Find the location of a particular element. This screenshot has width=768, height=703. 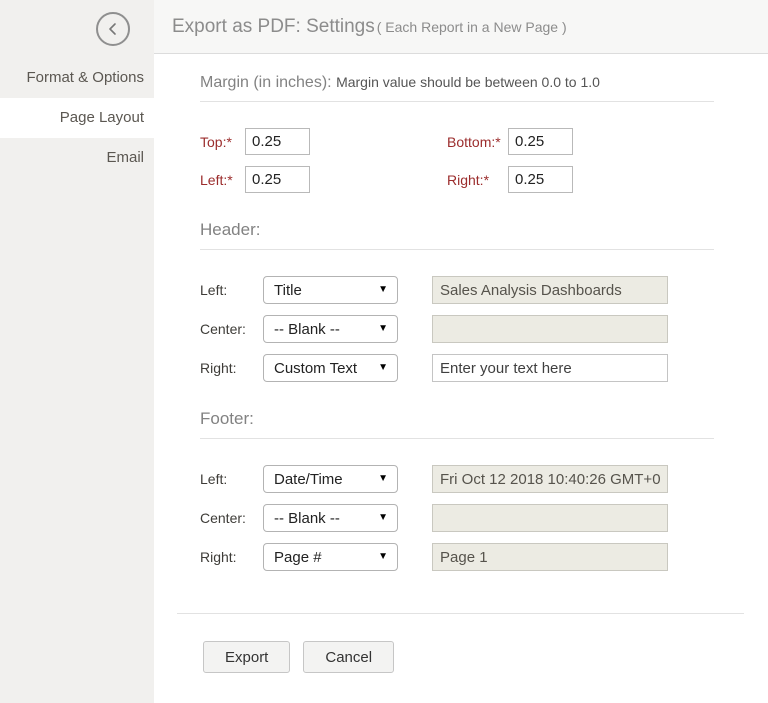

header-section-heading: Header: is located at coordinates (230, 229).